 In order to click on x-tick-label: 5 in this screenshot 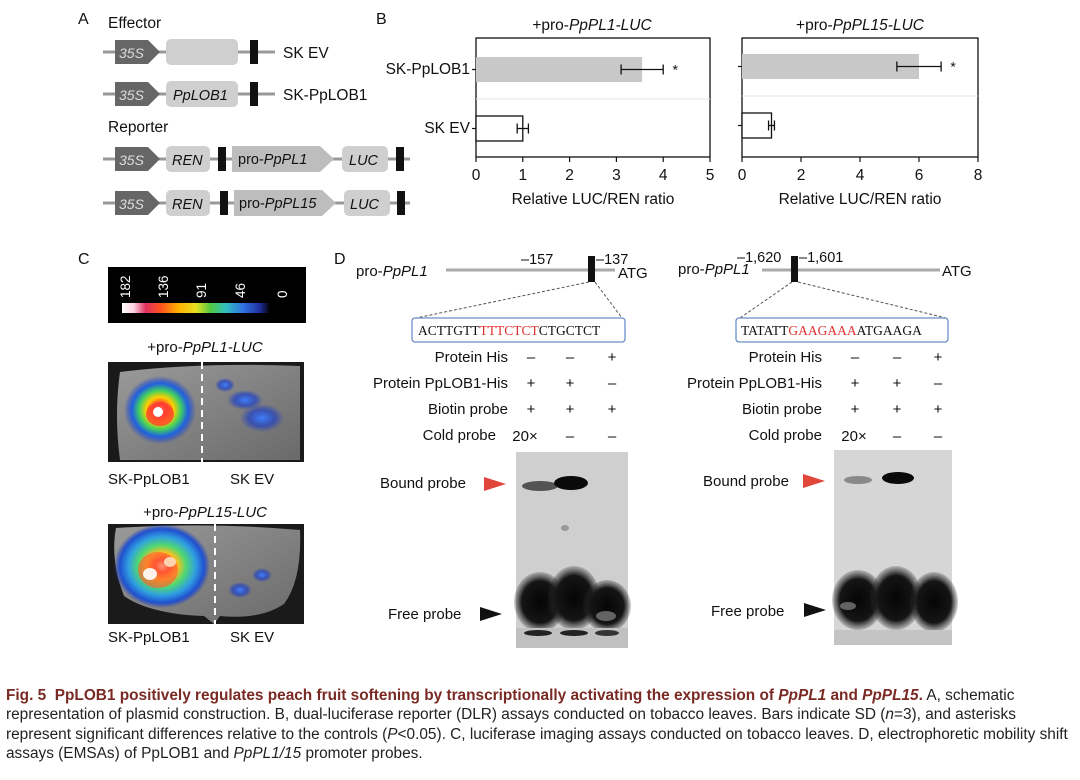, I will do `click(710, 175)`.